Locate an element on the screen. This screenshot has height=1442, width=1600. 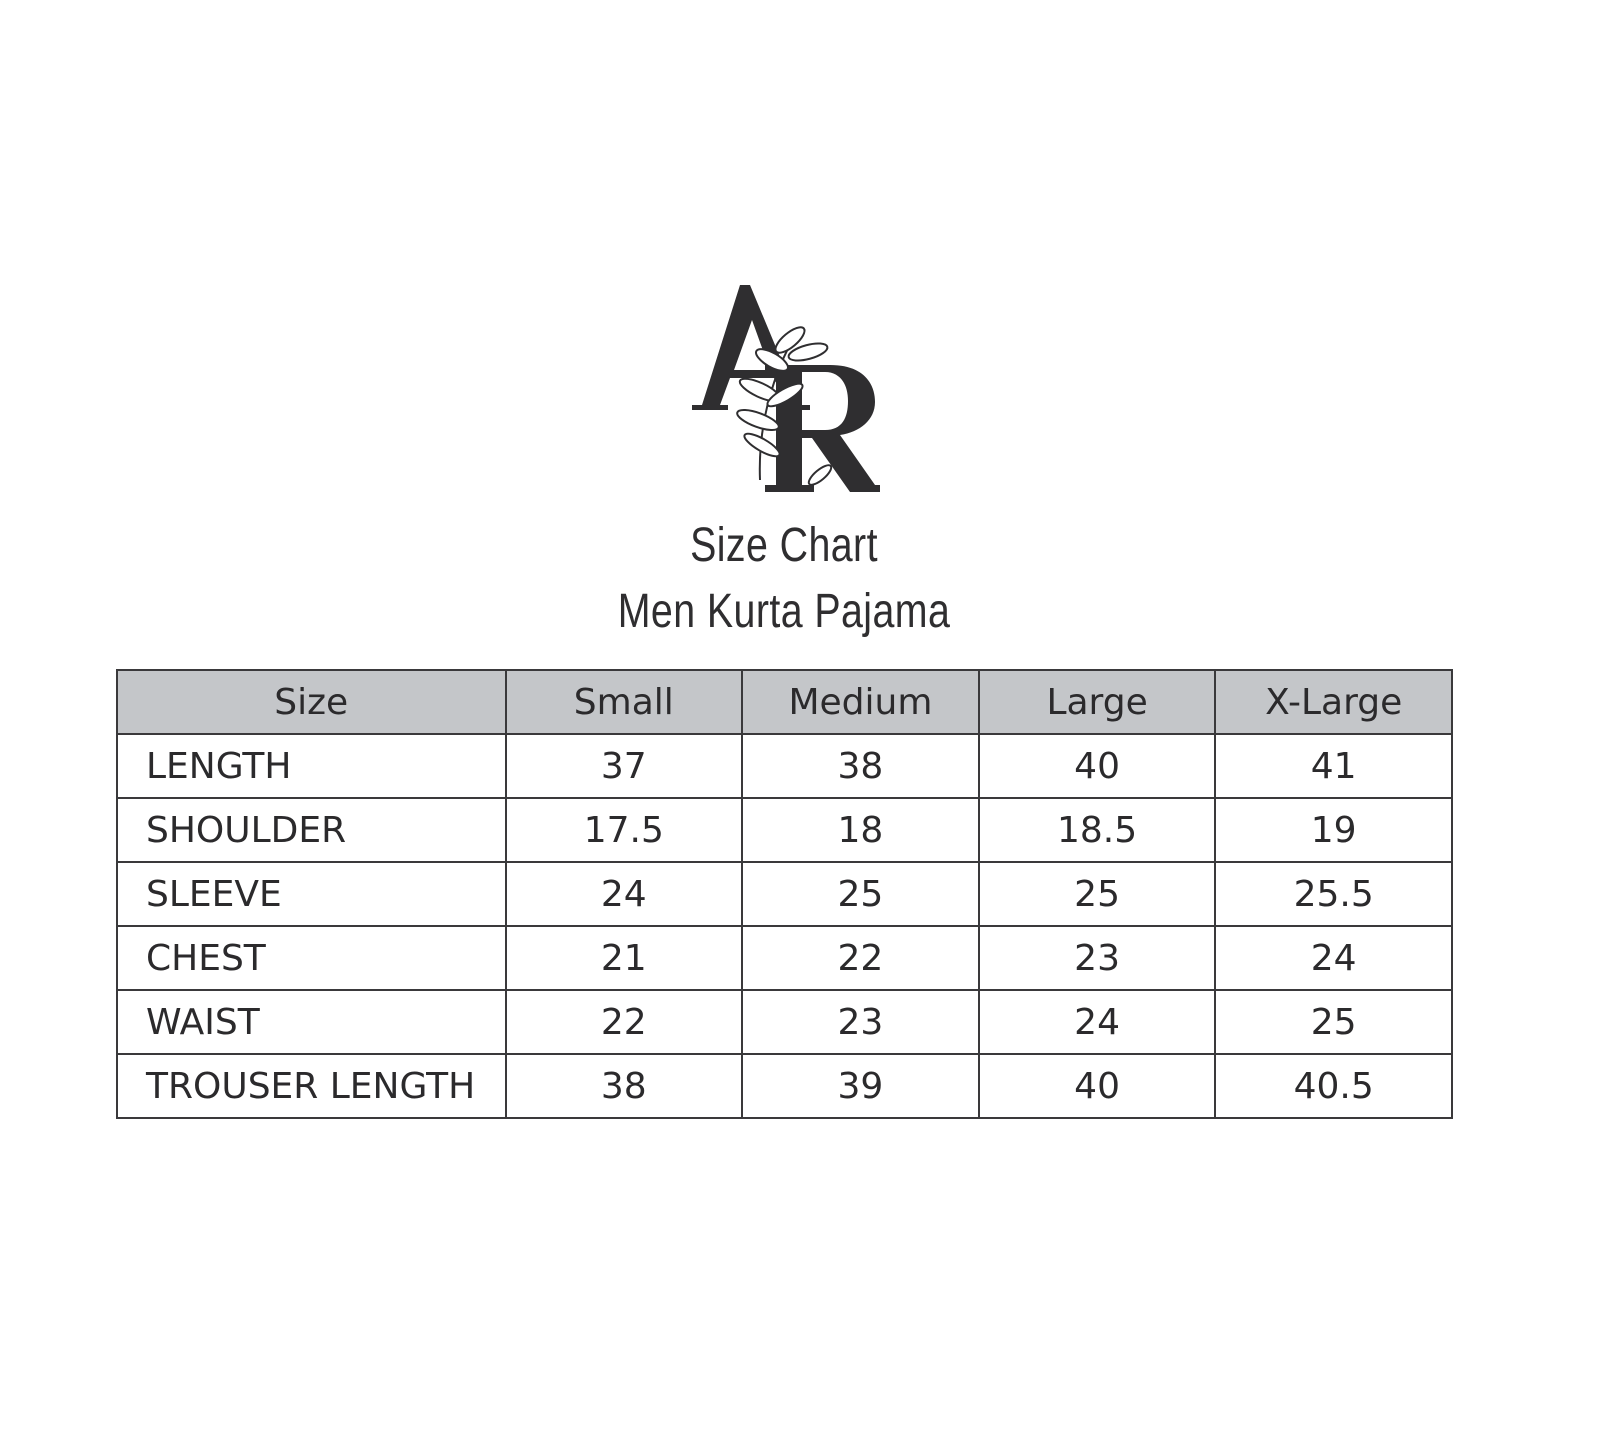
table-row: TROUSER LENGTH 38 39 40 40.5 is located at coordinates (784, 1086).